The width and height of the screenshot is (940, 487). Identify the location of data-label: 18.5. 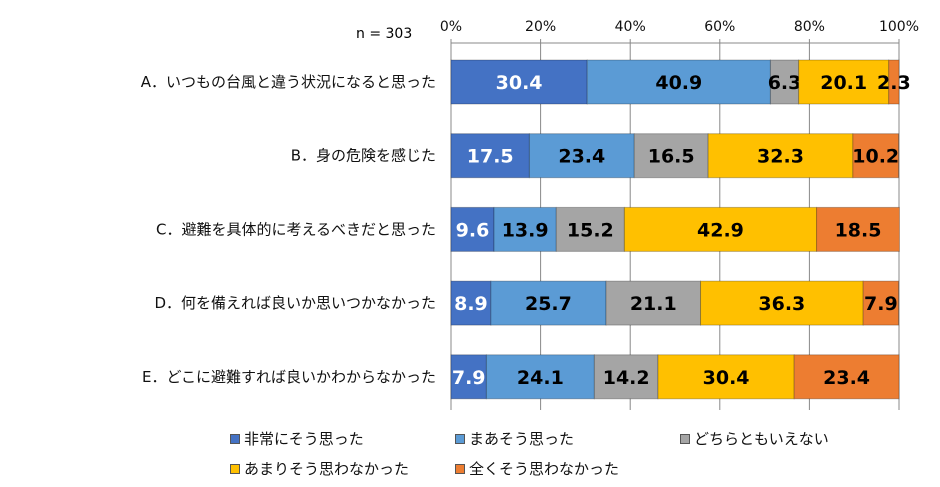
(858, 230).